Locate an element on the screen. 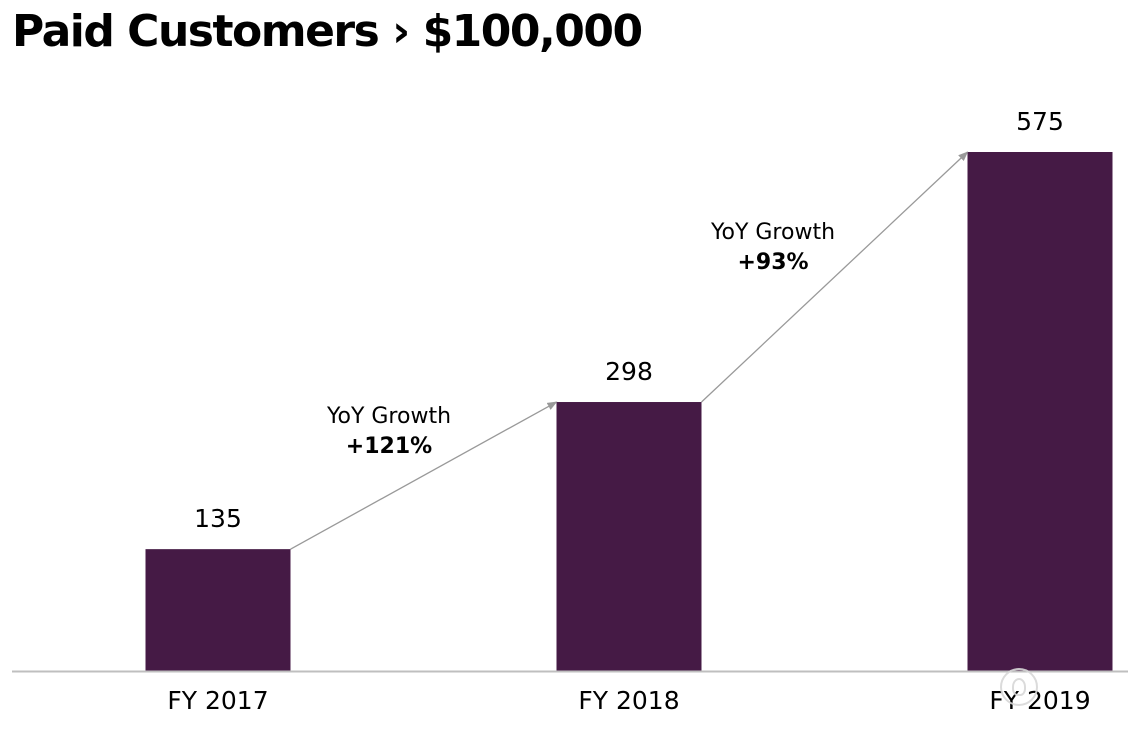 This screenshot has height=732, width=1128. chart-title: Paid Customers › $100,000 is located at coordinates (327, 31).